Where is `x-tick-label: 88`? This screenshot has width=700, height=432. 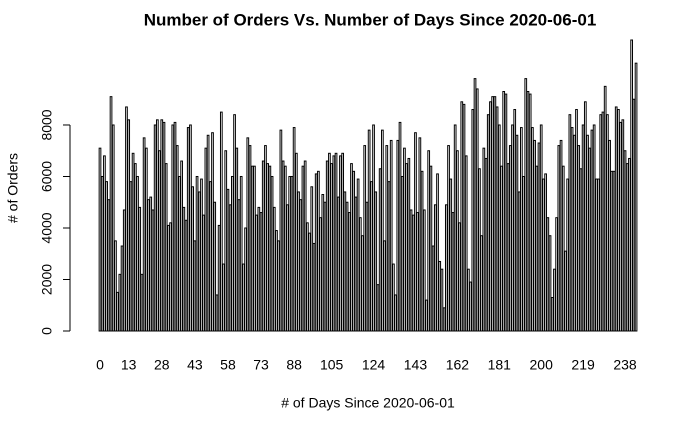
x-tick-label: 88 is located at coordinates (294, 365).